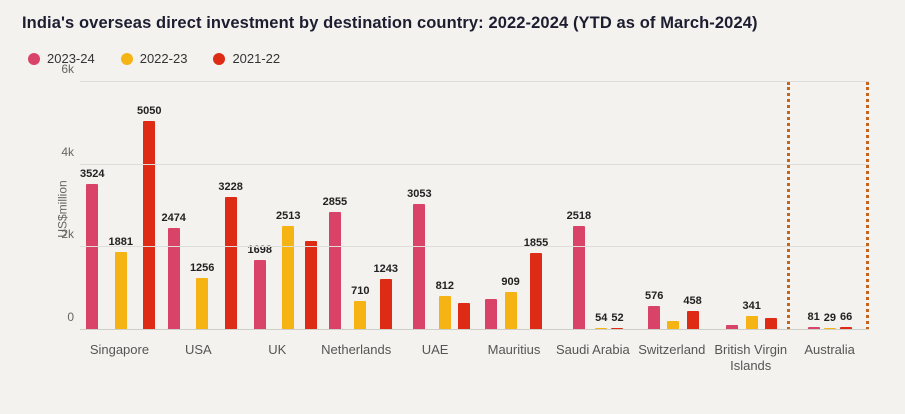 This screenshot has width=905, height=414. I want to click on bar-cell: 710, so click(360, 307).